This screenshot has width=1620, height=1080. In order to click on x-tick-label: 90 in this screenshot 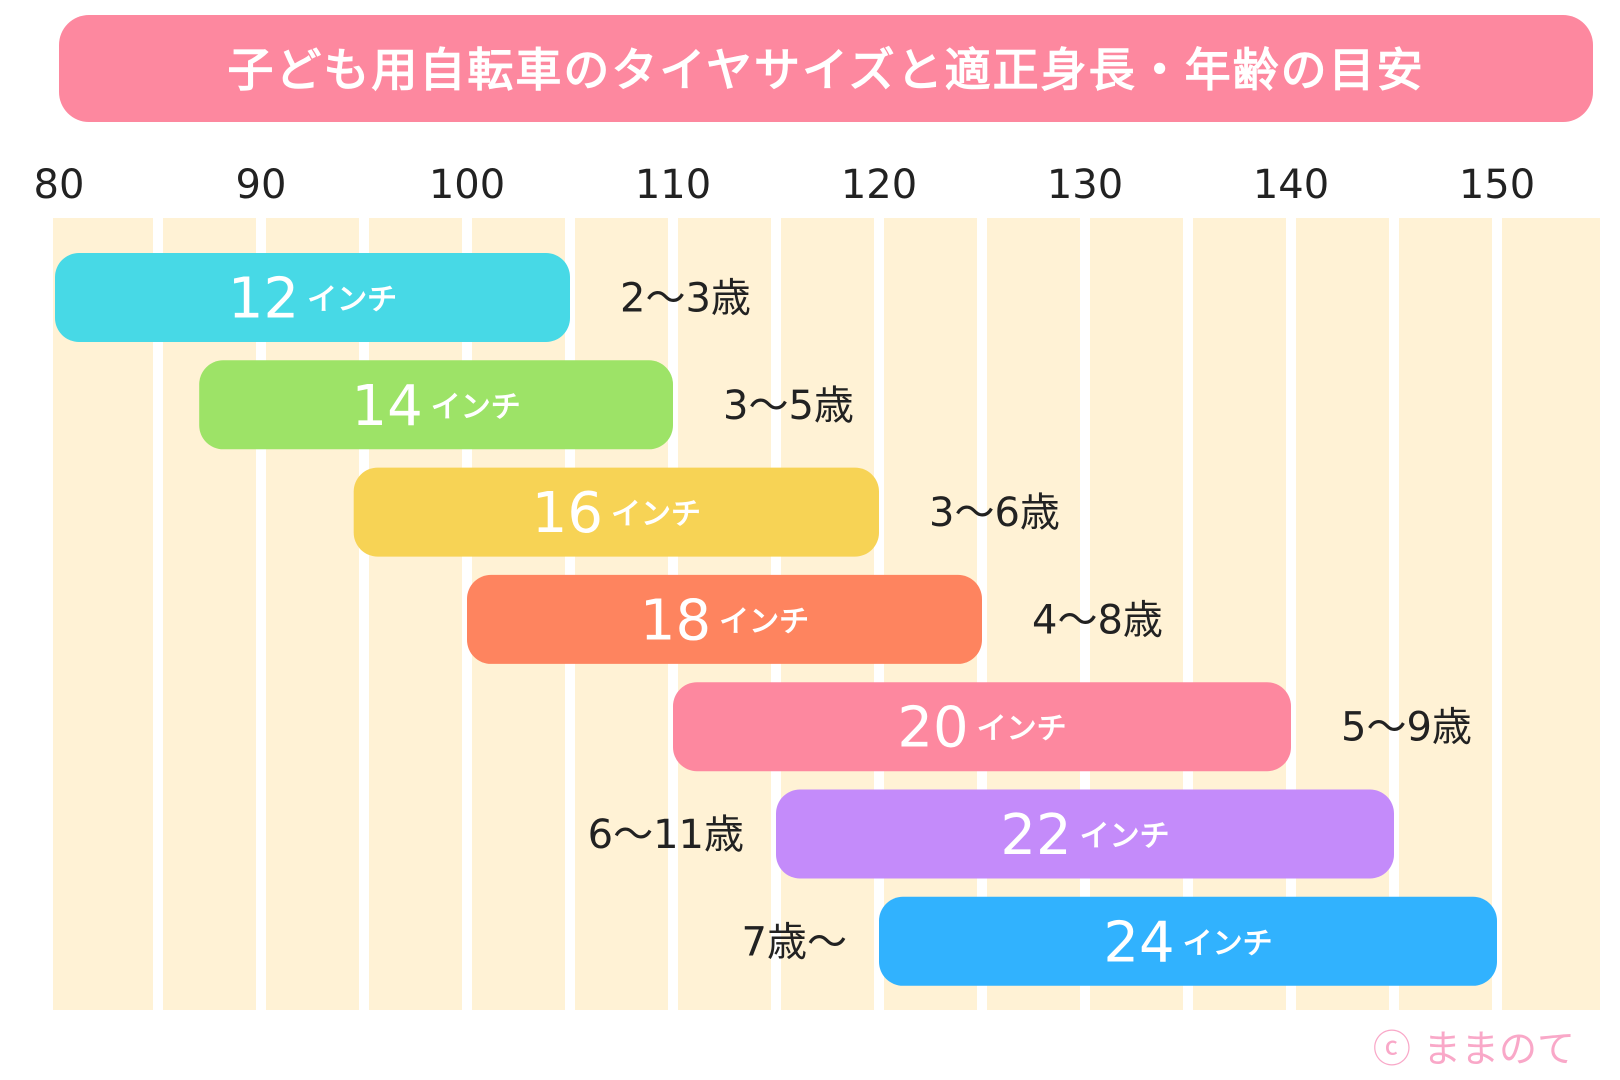, I will do `click(261, 185)`.